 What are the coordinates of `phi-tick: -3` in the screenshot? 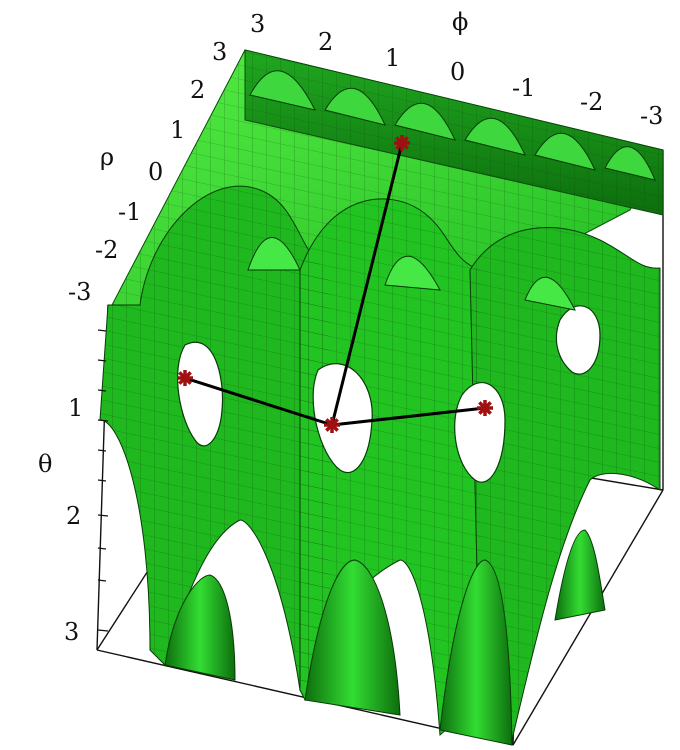 It's located at (651, 116).